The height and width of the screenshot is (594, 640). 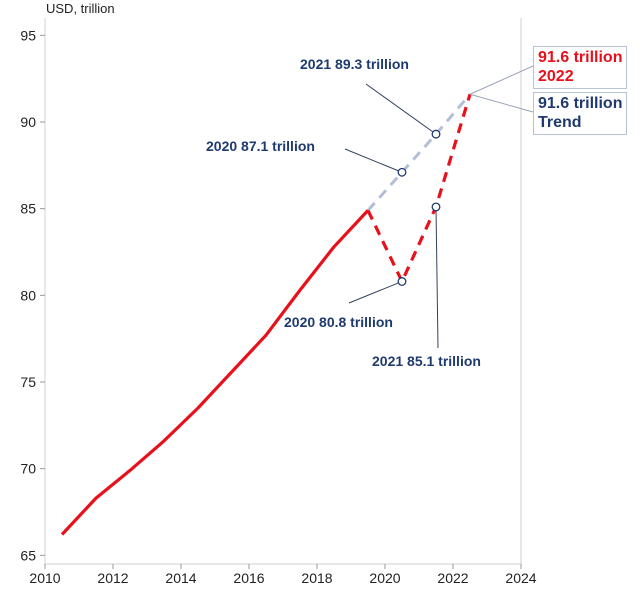 I want to click on x-tick-label-2022: 2022, so click(x=452, y=578).